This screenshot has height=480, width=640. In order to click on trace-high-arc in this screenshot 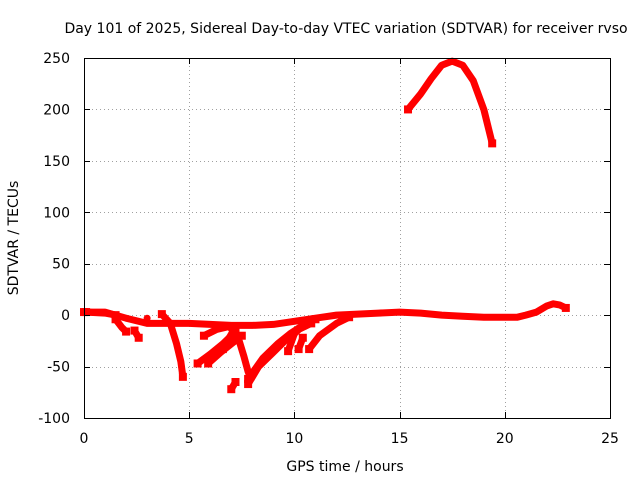, I will do `click(450, 102)`.